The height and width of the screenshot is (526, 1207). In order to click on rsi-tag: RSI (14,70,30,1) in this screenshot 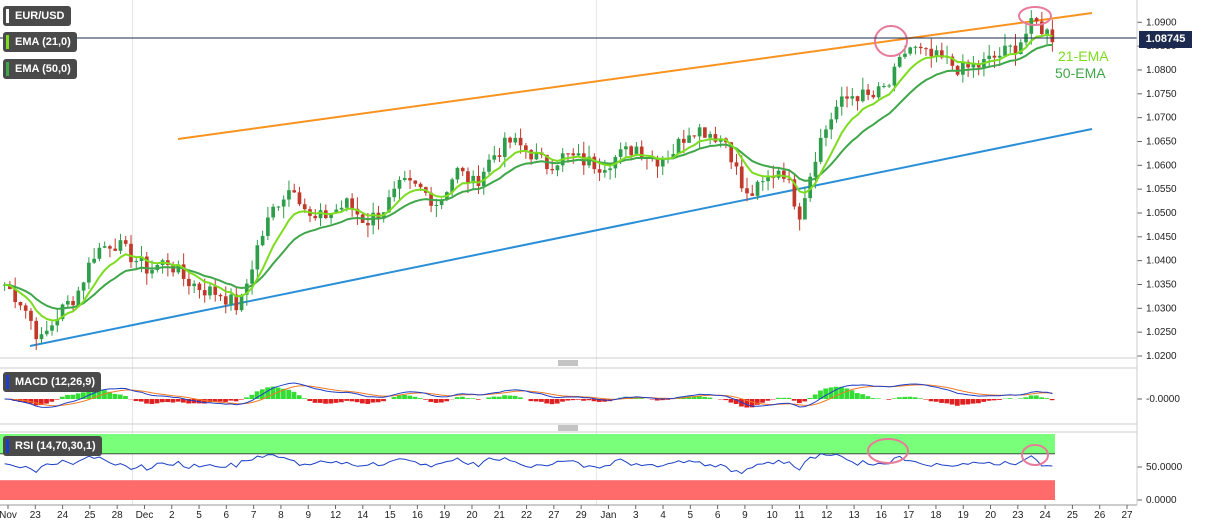, I will do `click(52, 446)`.